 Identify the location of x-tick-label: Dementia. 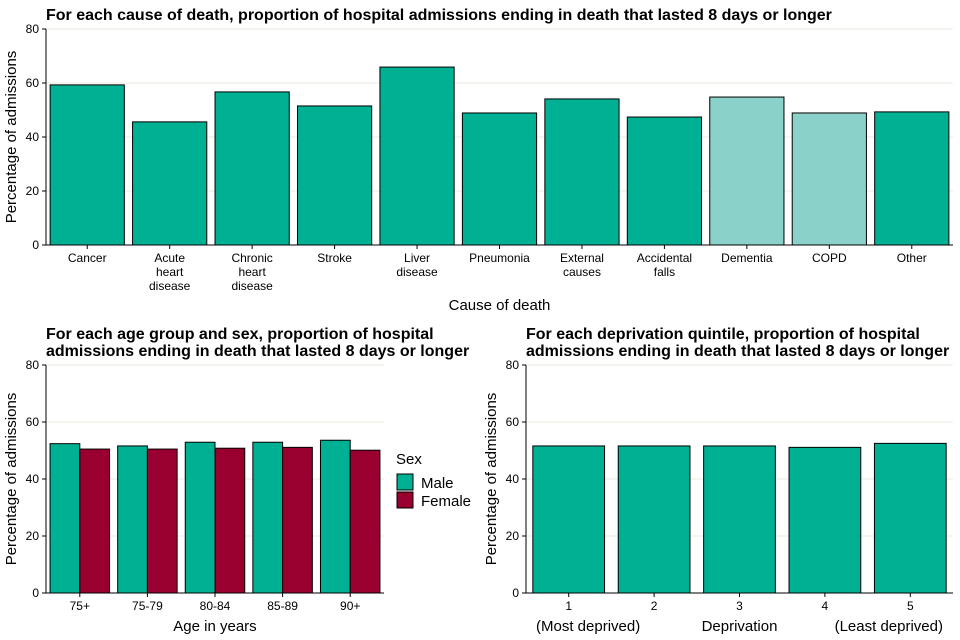
(747, 258).